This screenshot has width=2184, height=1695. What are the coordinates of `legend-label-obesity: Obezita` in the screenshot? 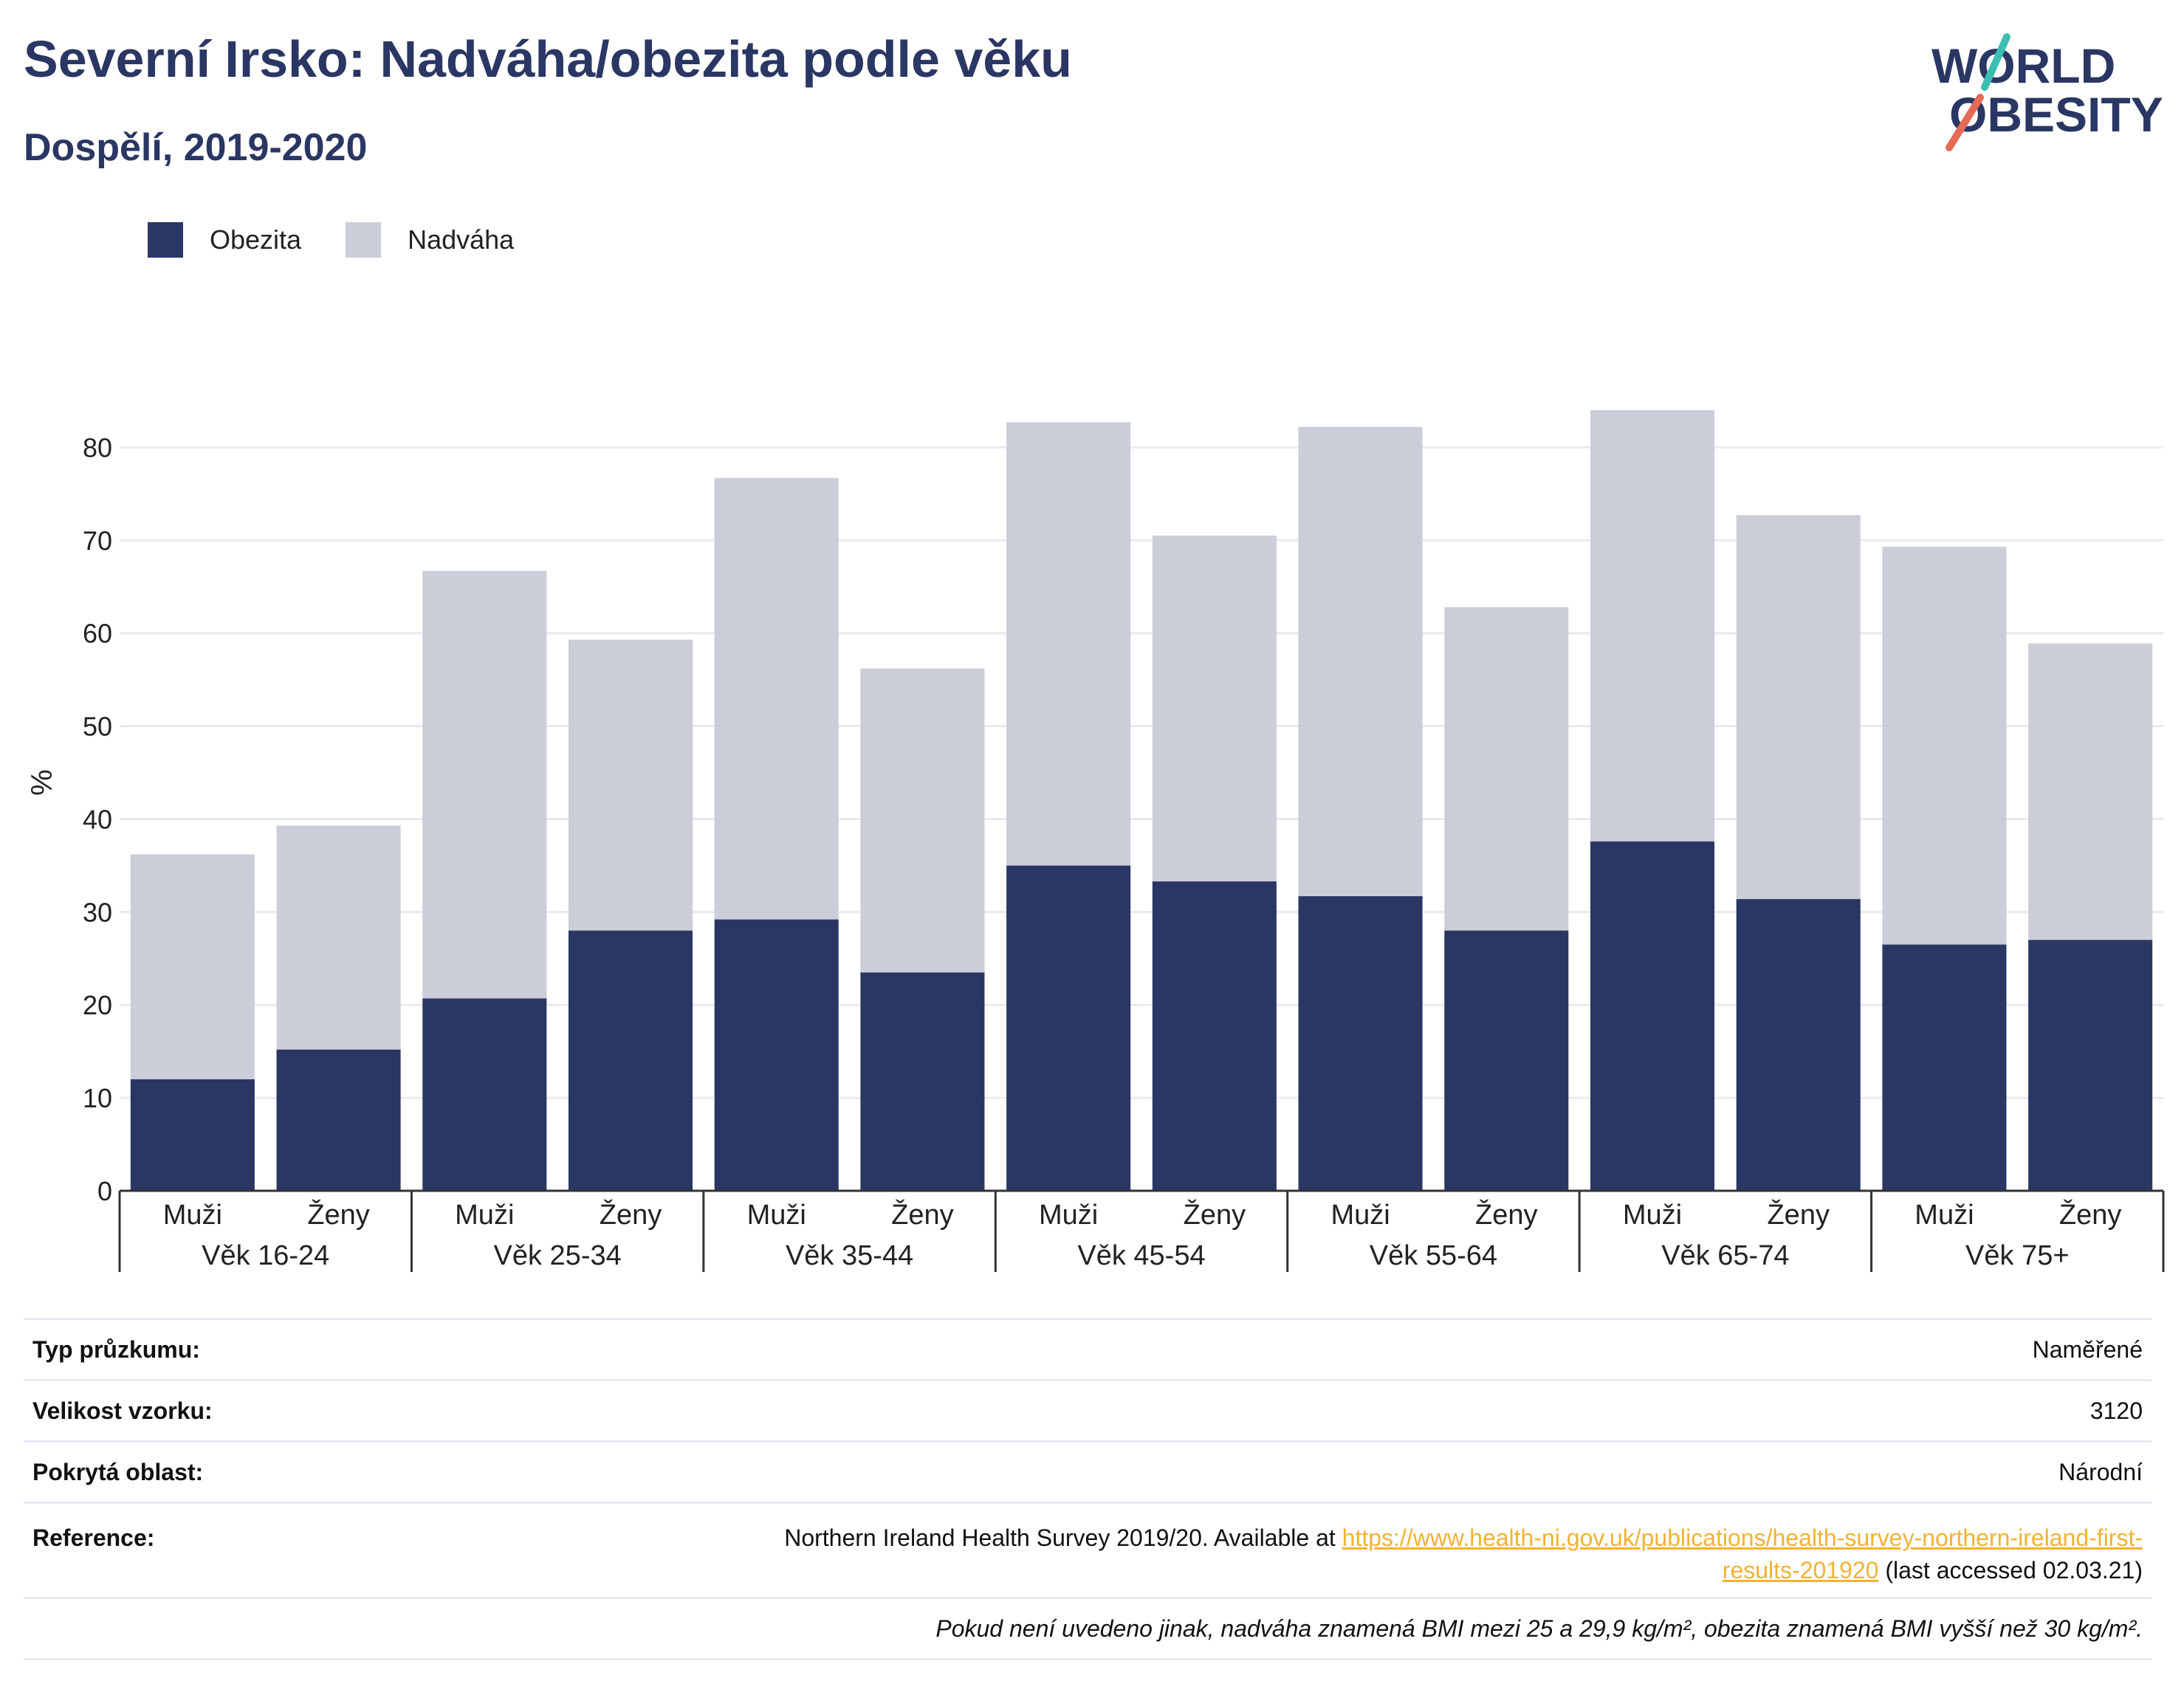 It's located at (256, 239).